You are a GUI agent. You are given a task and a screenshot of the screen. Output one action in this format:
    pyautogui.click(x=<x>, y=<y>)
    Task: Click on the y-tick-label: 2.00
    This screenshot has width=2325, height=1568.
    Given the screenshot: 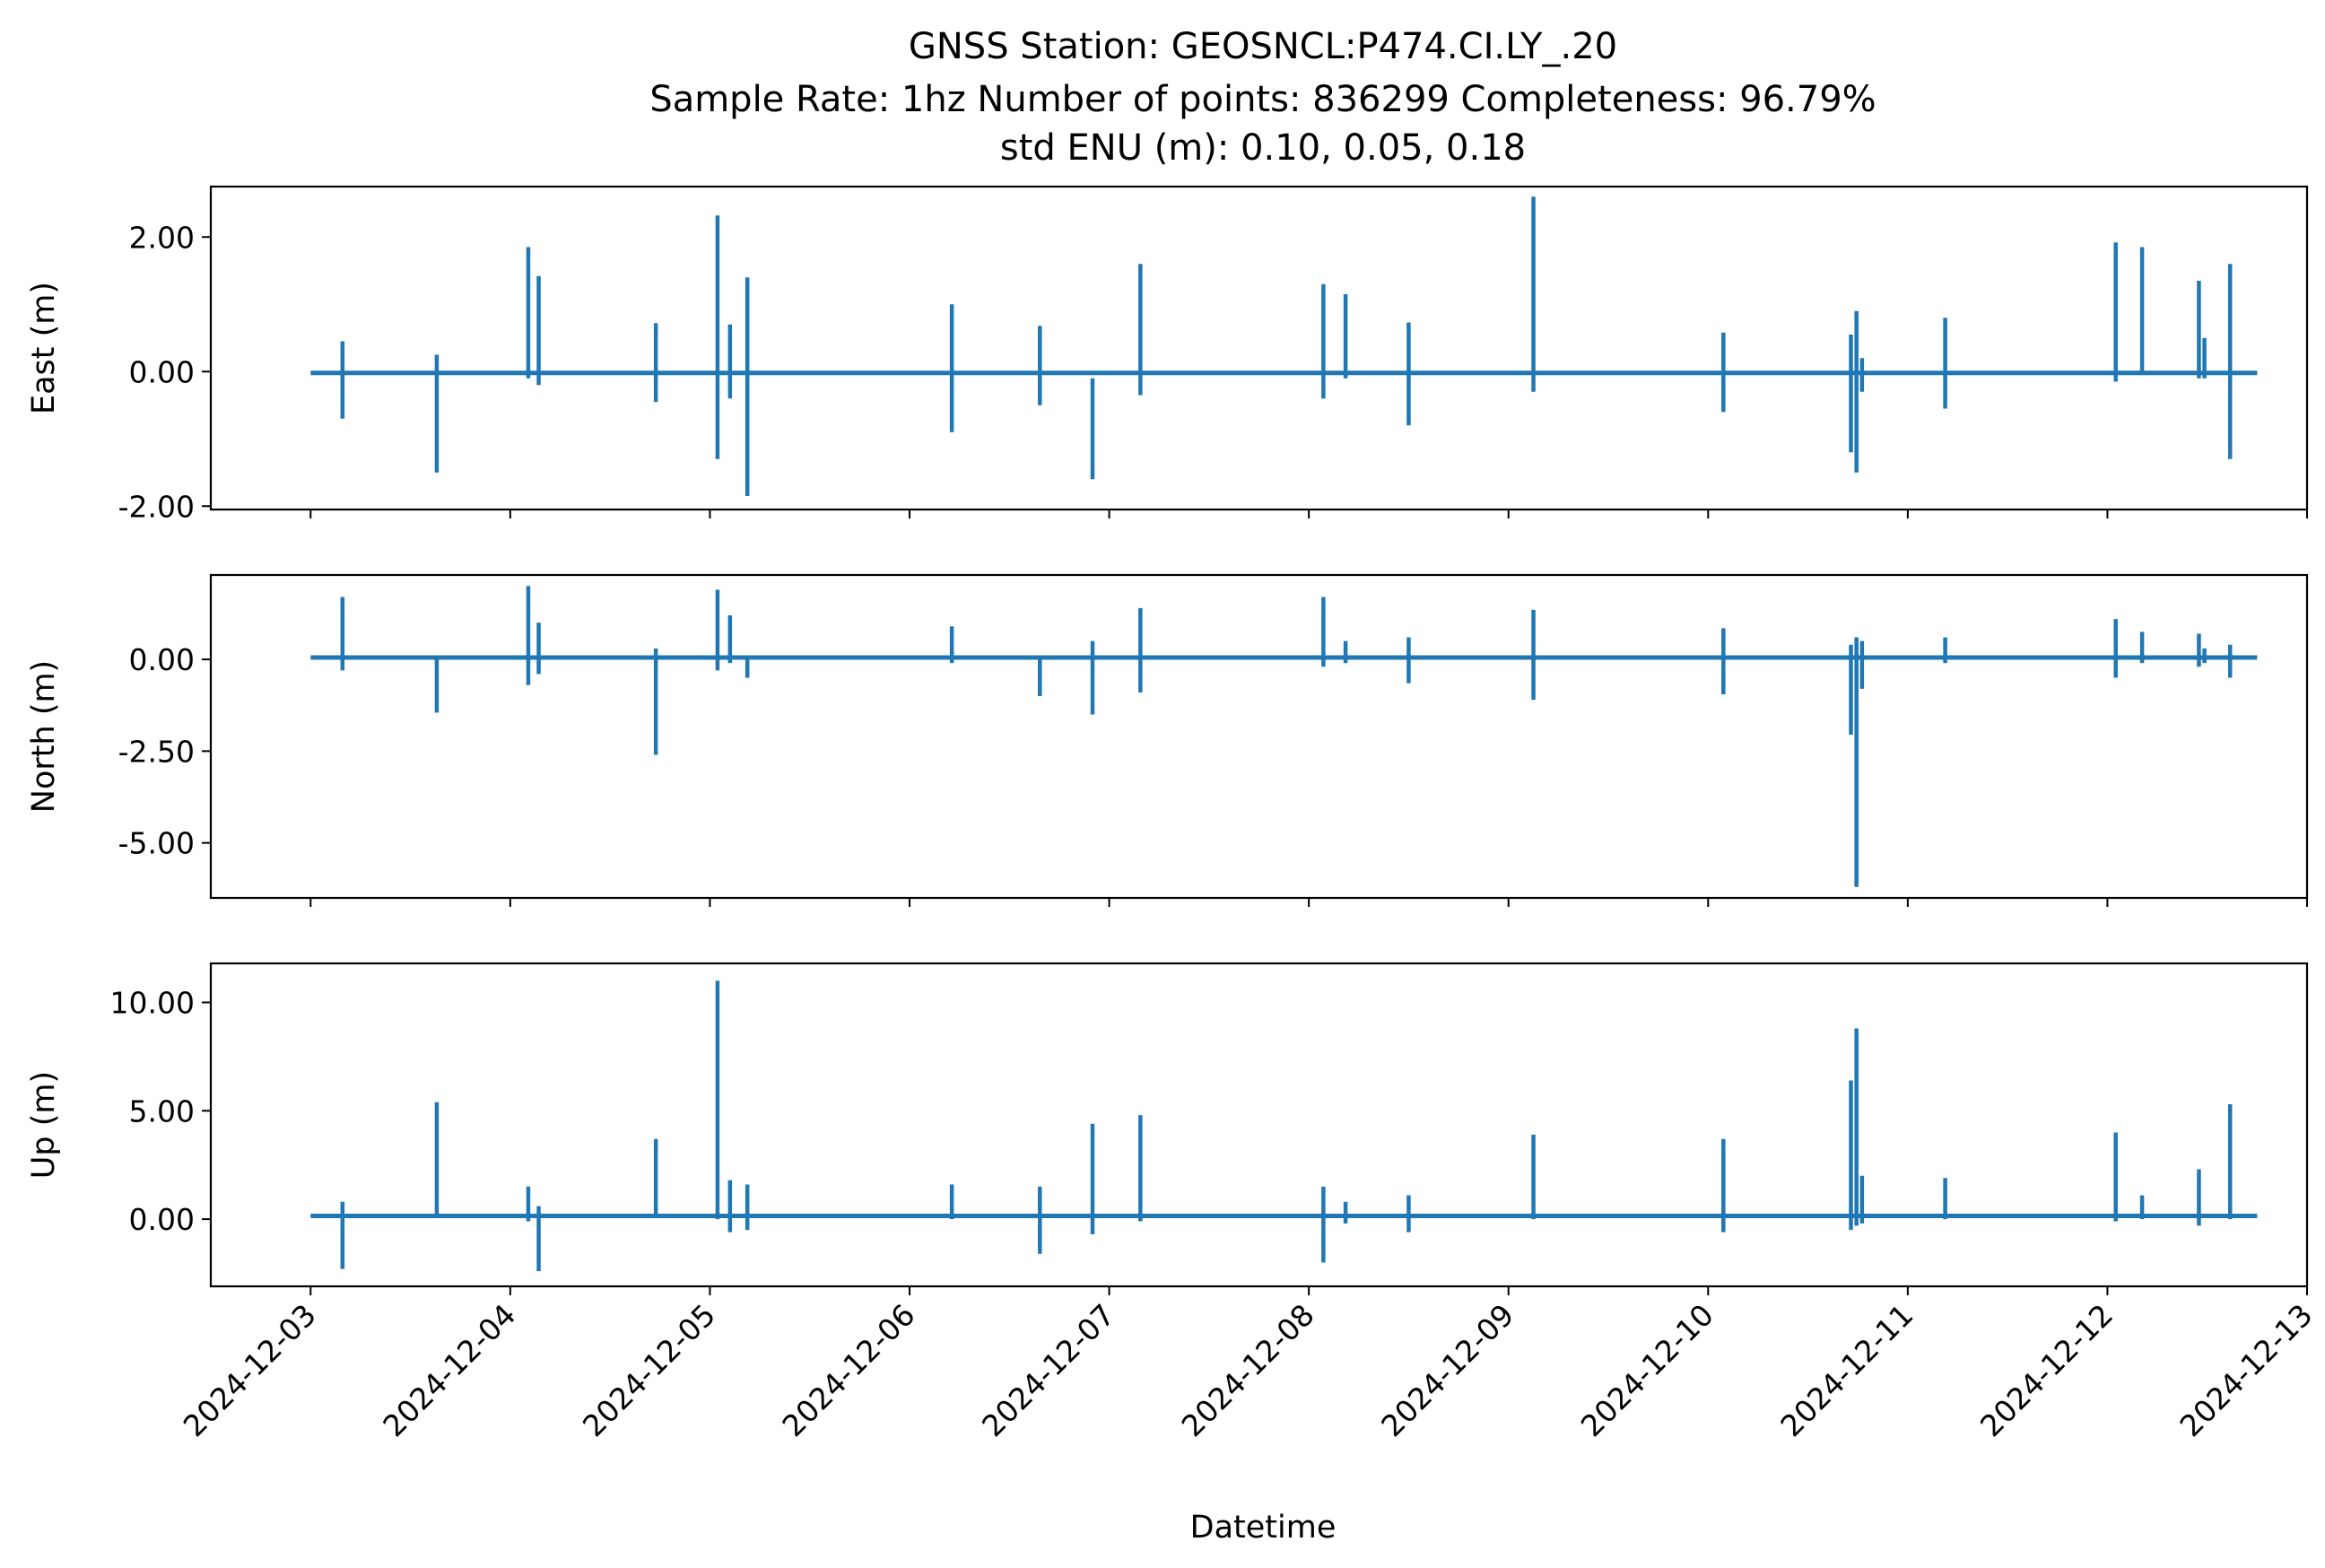 What is the action you would take?
    pyautogui.click(x=162, y=238)
    